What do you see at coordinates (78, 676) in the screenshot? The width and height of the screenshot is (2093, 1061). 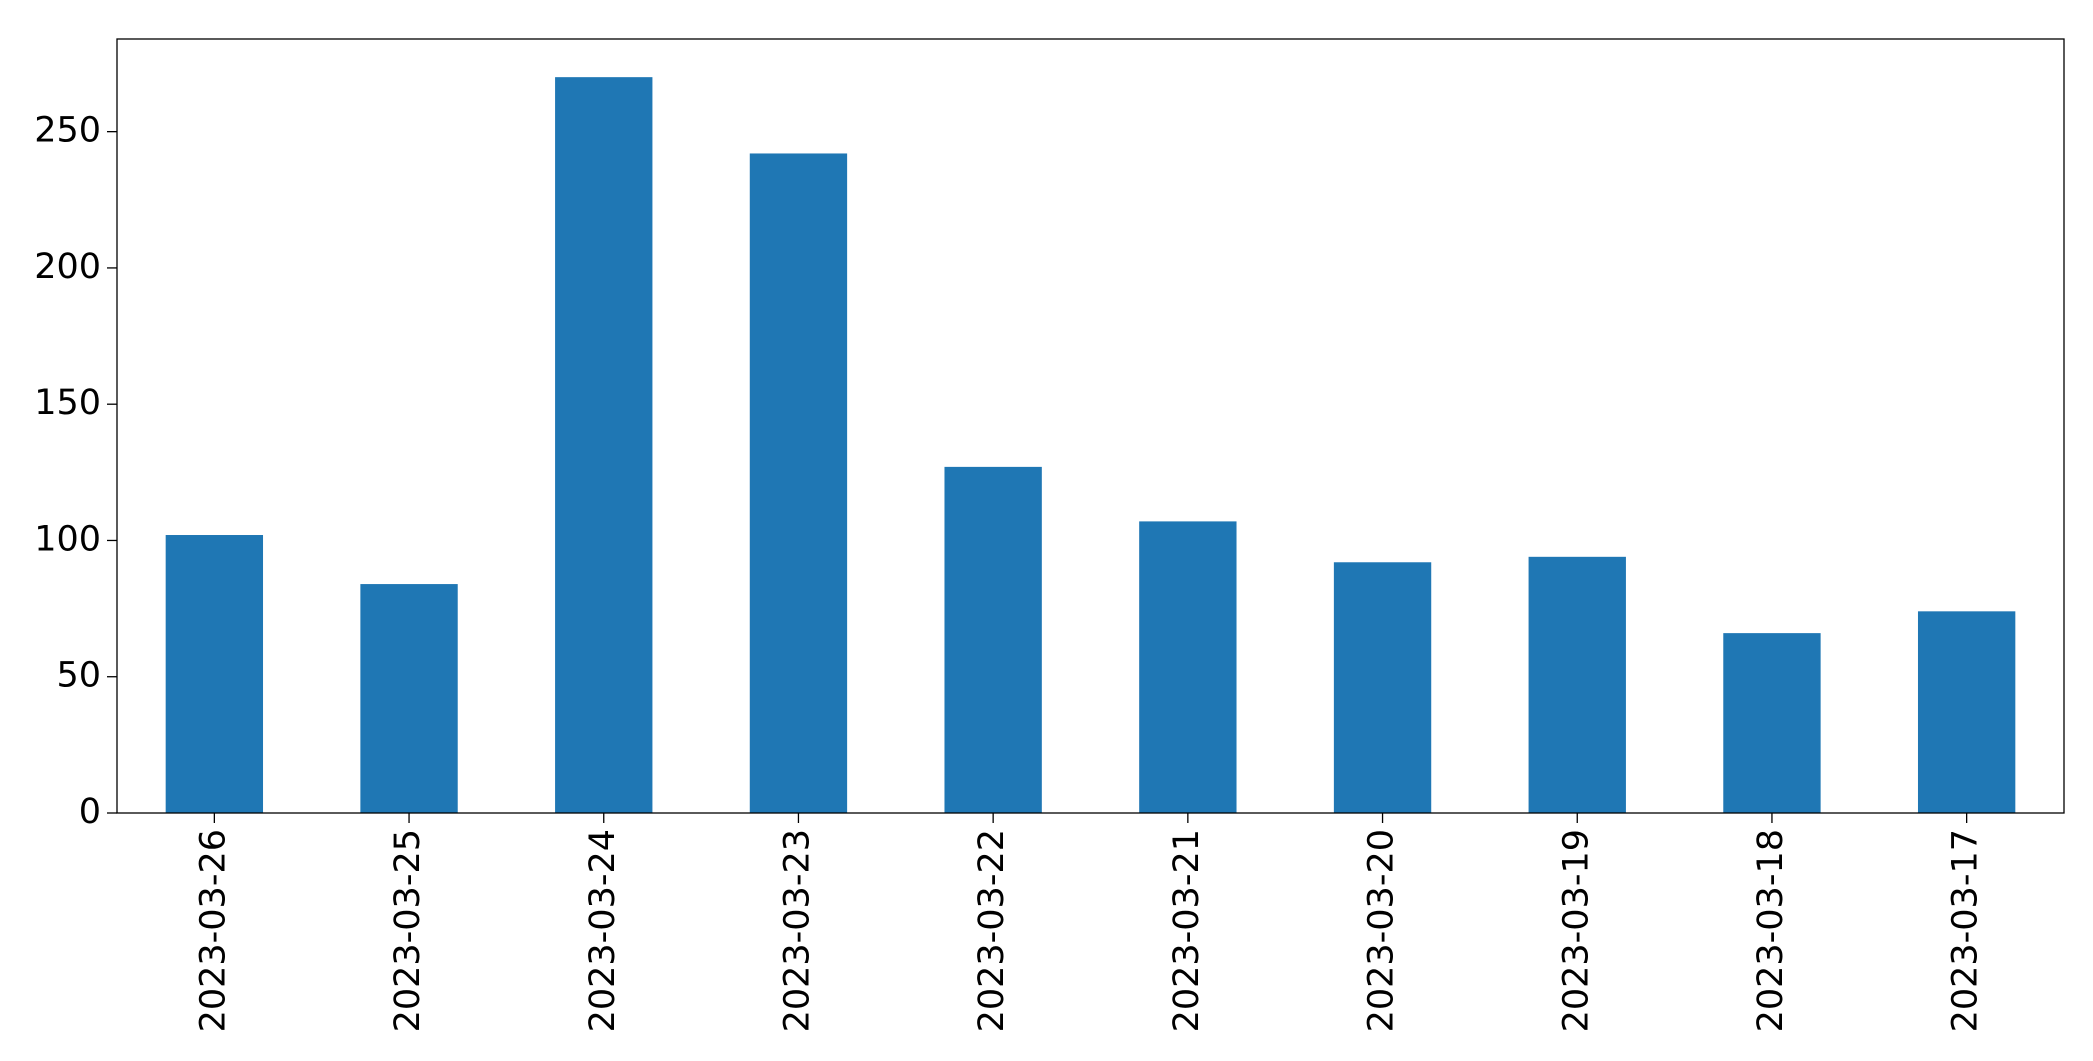 I see `y-tick-label: 50` at bounding box center [78, 676].